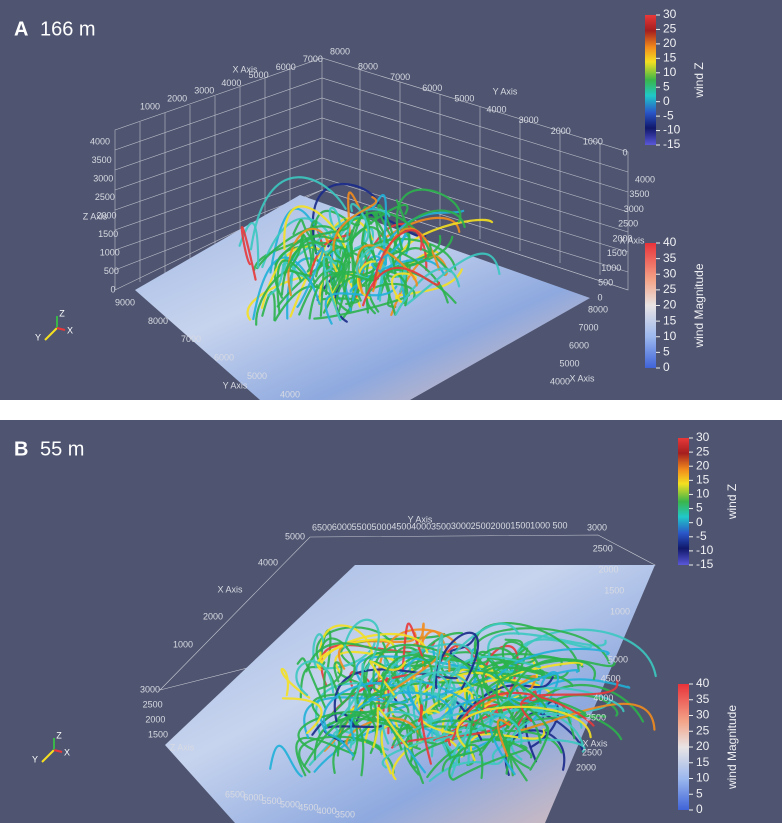 This screenshot has width=782, height=823. Describe the element at coordinates (48, 756) in the screenshot. I see `triad-axis` at that location.